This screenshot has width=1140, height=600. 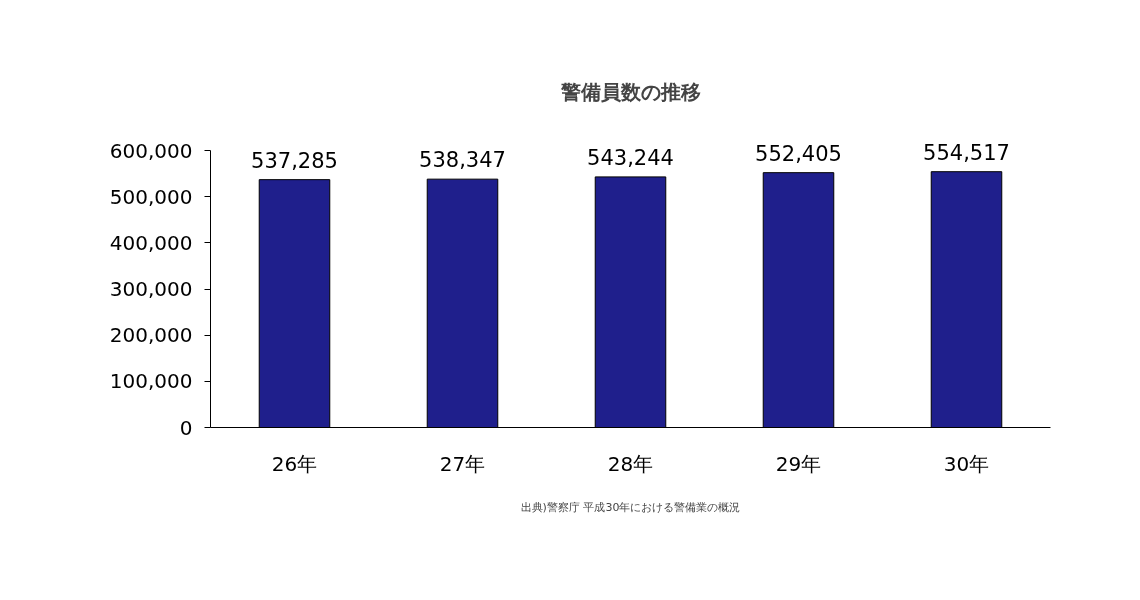 What do you see at coordinates (798, 463) in the screenshot?
I see `x-tick-label: 29年` at bounding box center [798, 463].